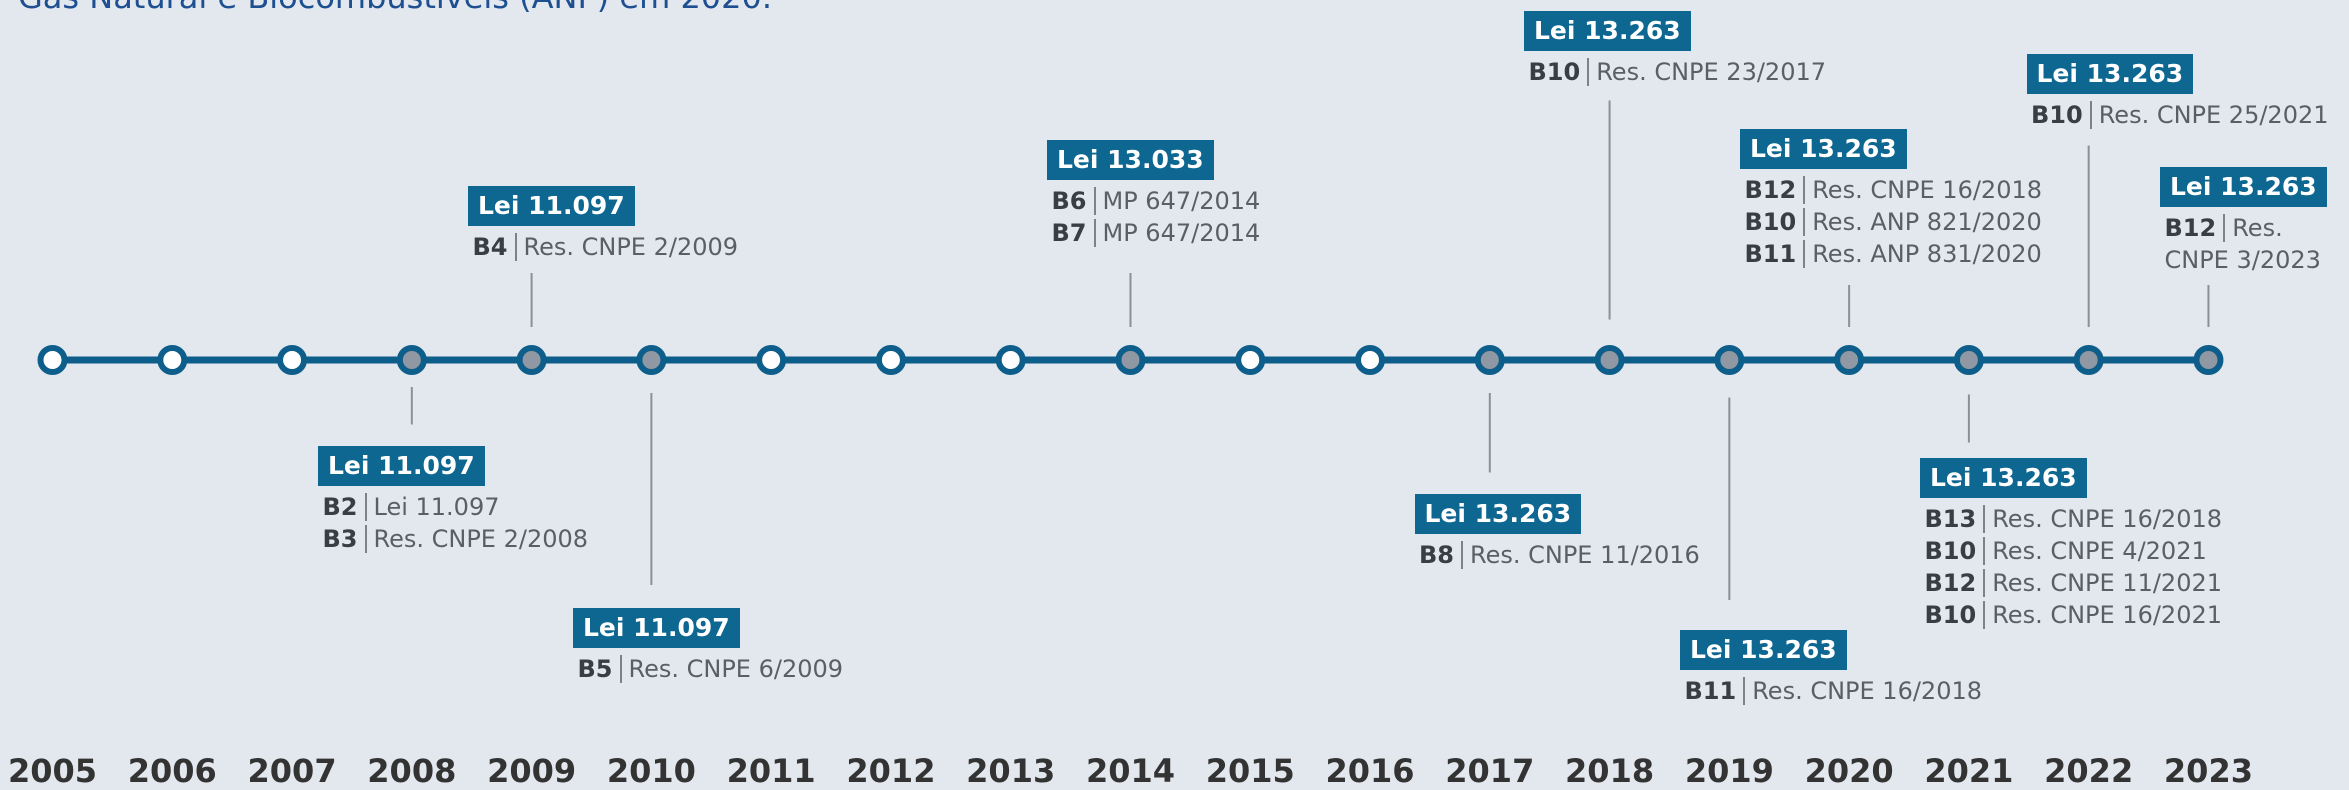  I want to click on event-item: B8 Res. CNPE 11/2016, so click(1559, 555).